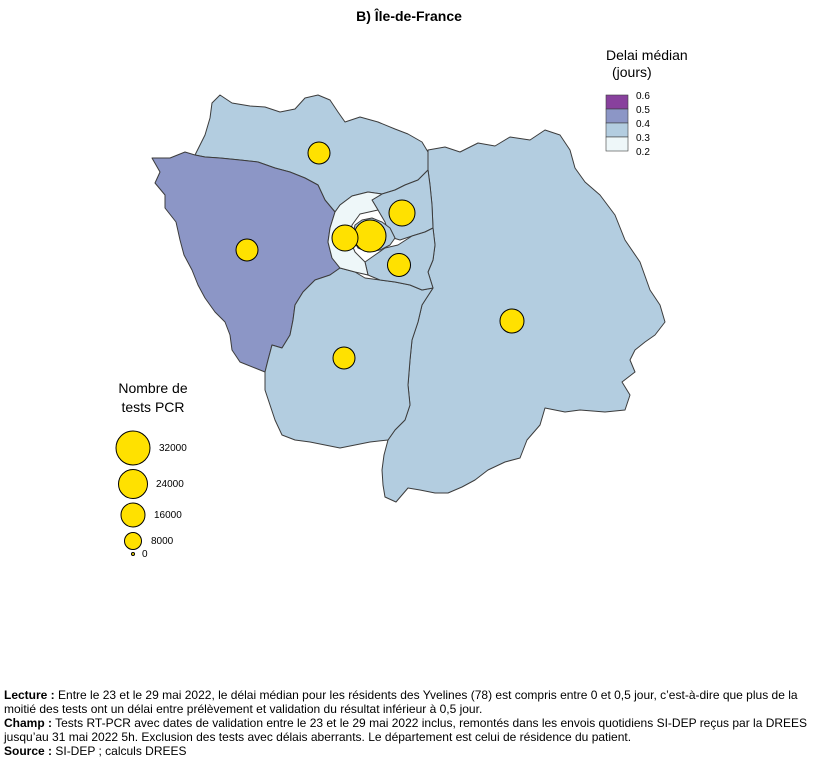 The height and width of the screenshot is (768, 827). Describe the element at coordinates (28, 751) in the screenshot. I see `source-label: Source :` at that location.